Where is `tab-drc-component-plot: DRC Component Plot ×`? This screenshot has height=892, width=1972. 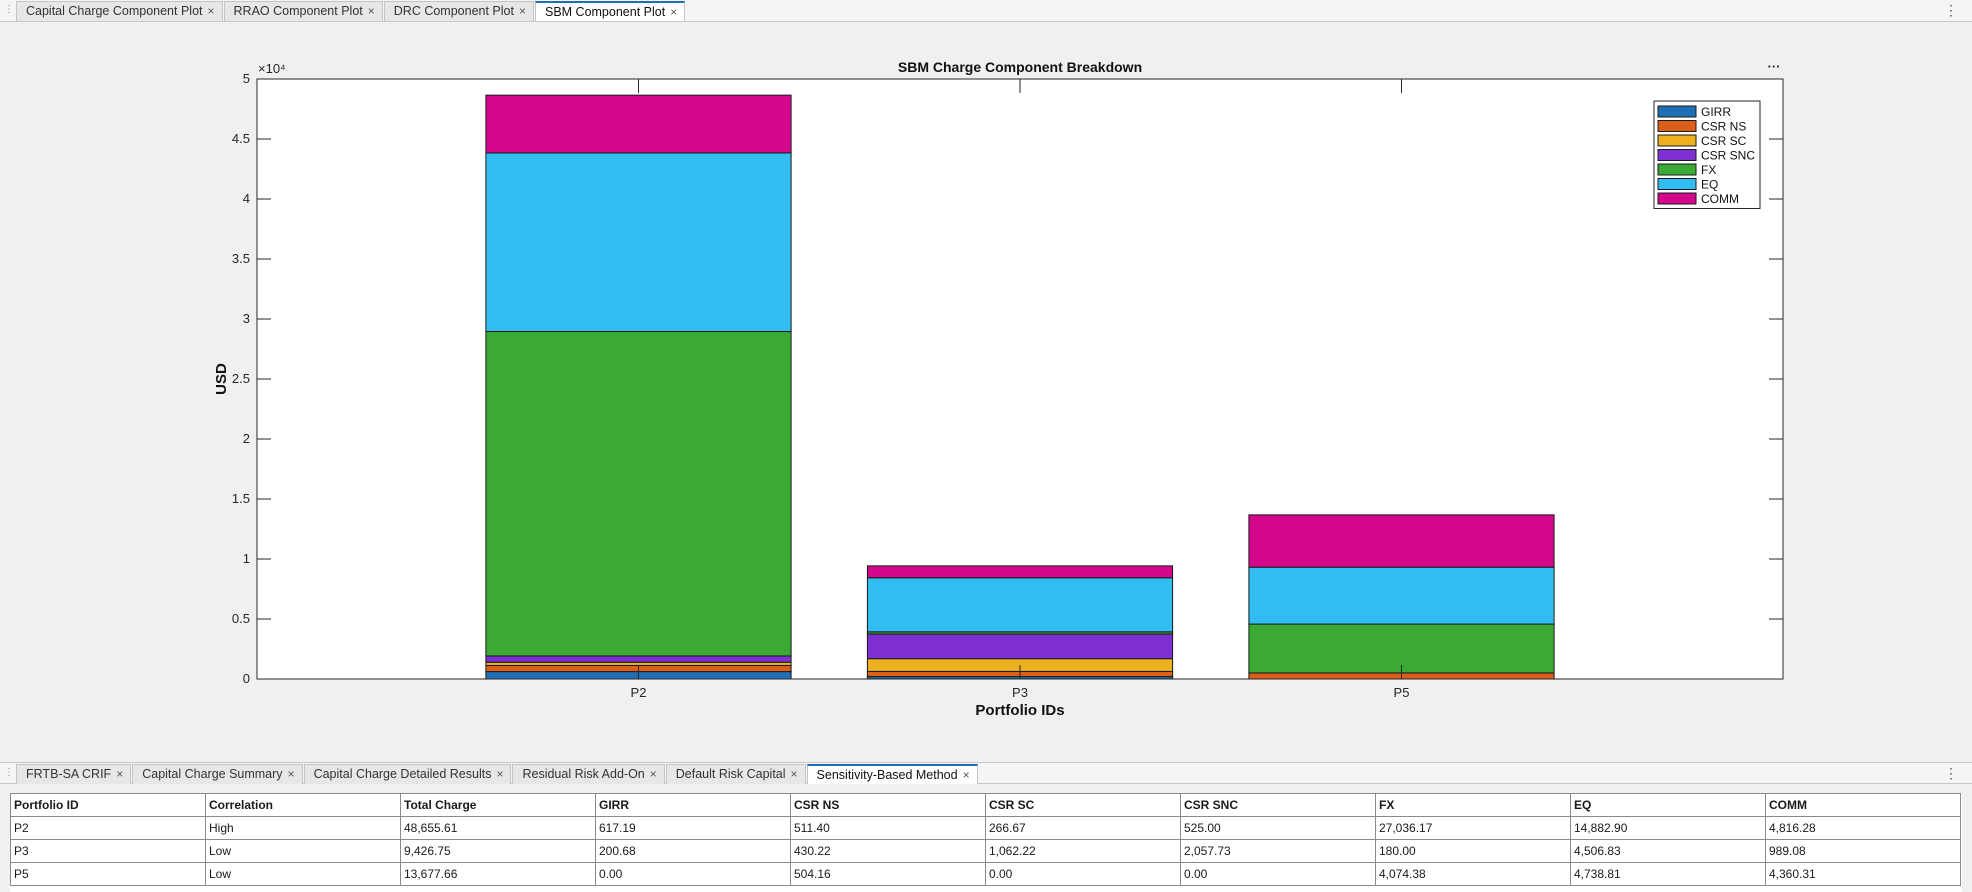
tab-drc-component-plot: DRC Component Plot × is located at coordinates (458, 11).